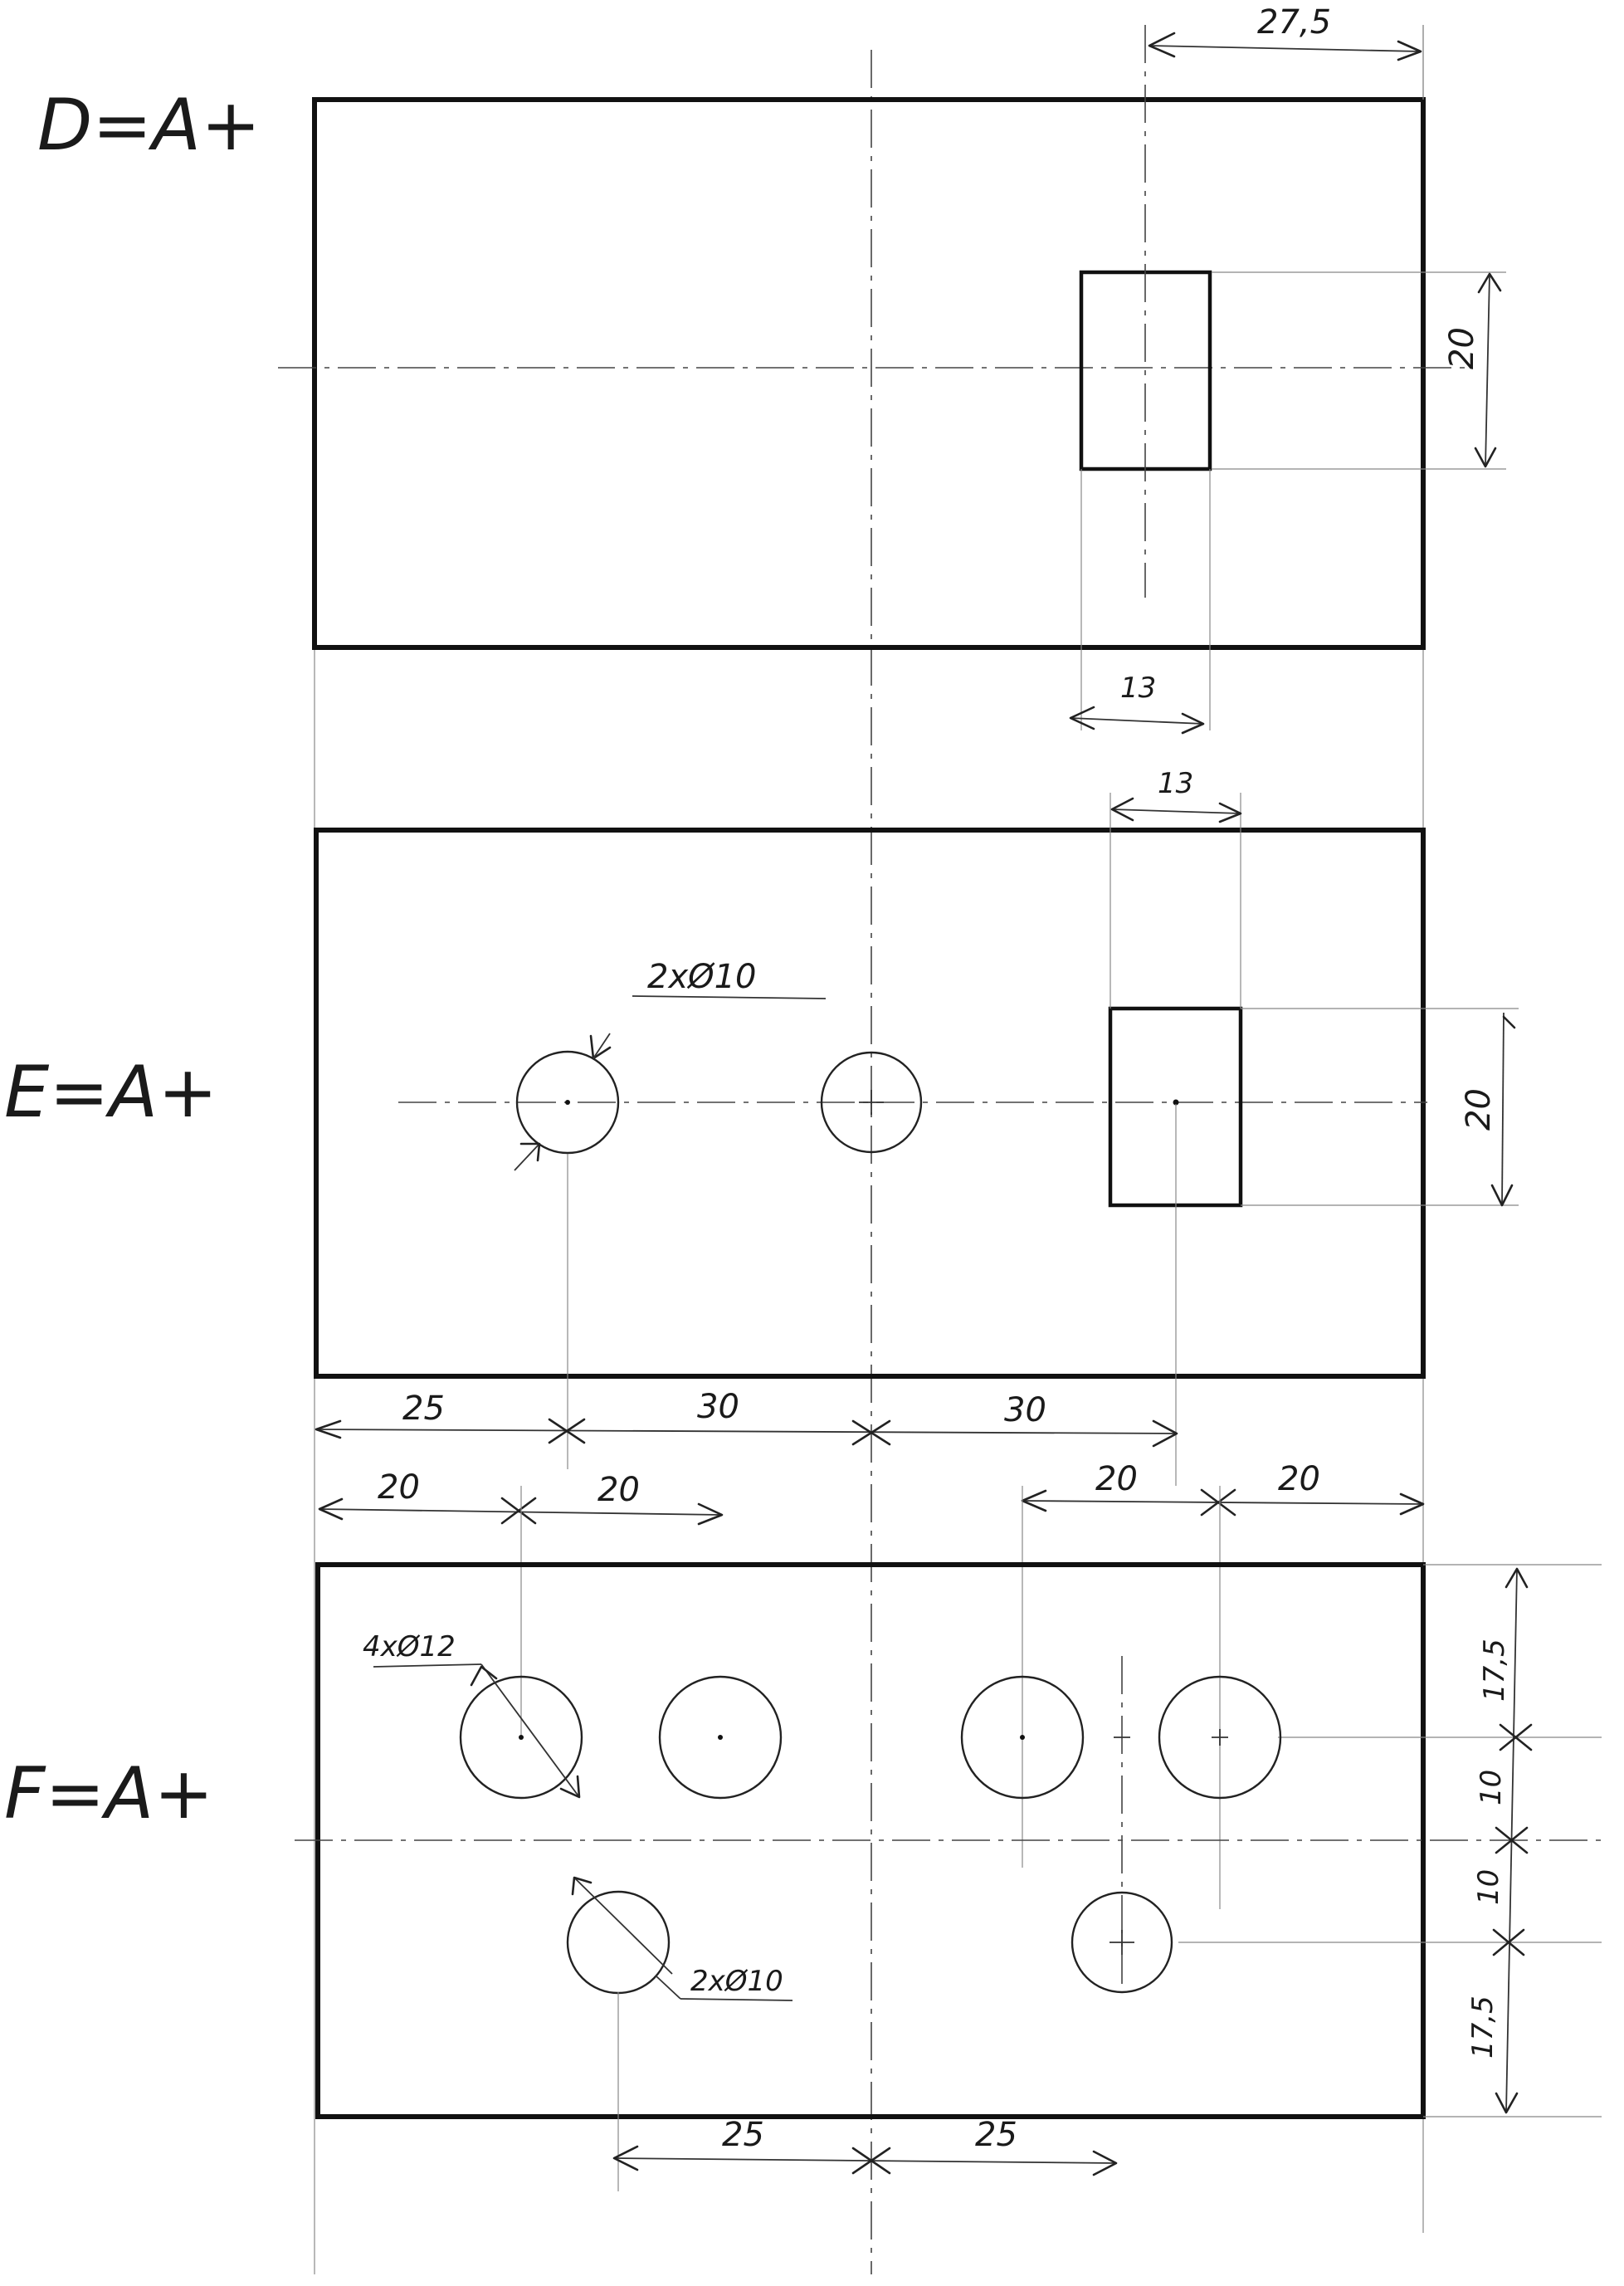 The height and width of the screenshot is (2286, 1624). Describe the element at coordinates (582, 1886) in the screenshot. I see `view-f-small-leader-arrow-a` at that location.